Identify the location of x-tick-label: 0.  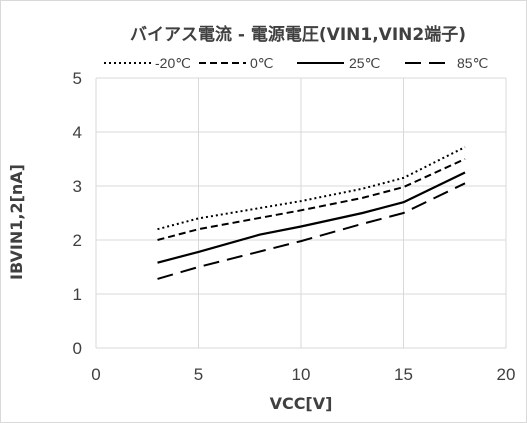
(95, 374).